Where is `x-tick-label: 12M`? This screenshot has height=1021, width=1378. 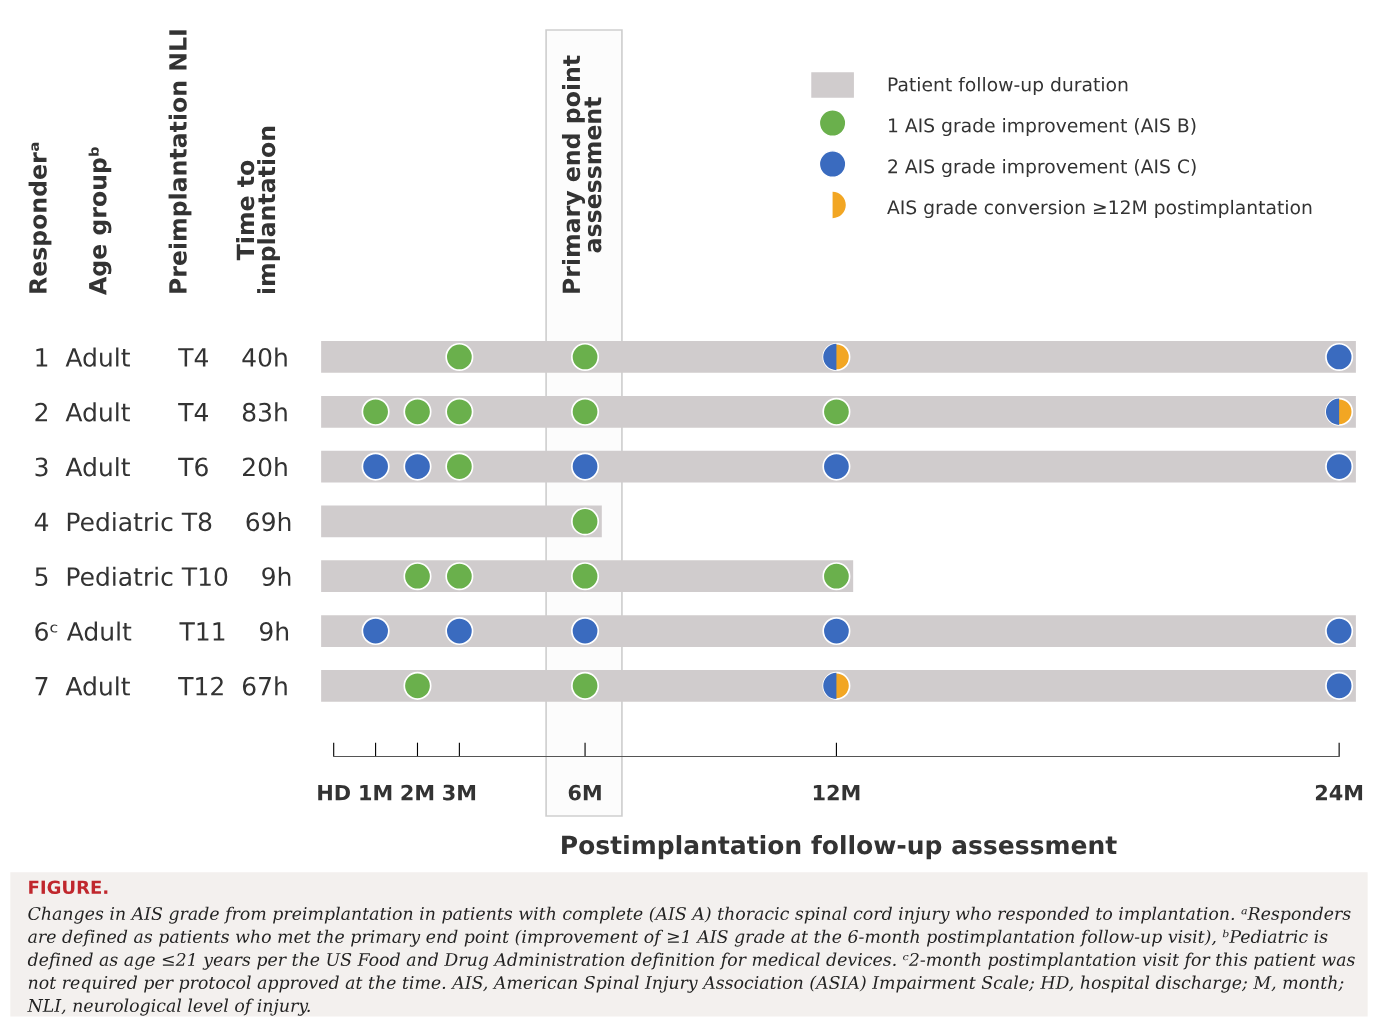
x-tick-label: 12M is located at coordinates (836, 792).